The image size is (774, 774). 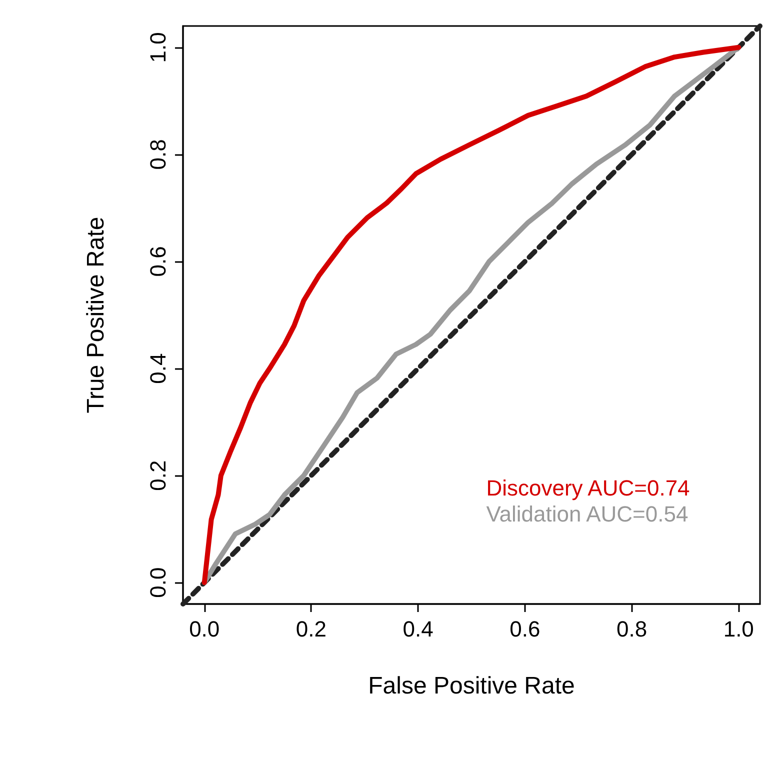 What do you see at coordinates (158, 154) in the screenshot?
I see `y-tick-label: 0.8` at bounding box center [158, 154].